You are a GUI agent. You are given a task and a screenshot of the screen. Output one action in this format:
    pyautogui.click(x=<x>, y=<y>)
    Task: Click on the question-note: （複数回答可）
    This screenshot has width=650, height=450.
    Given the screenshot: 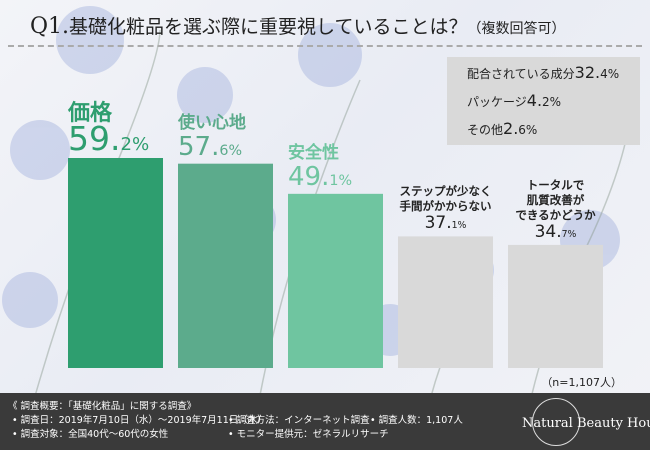 What is the action you would take?
    pyautogui.click(x=516, y=29)
    